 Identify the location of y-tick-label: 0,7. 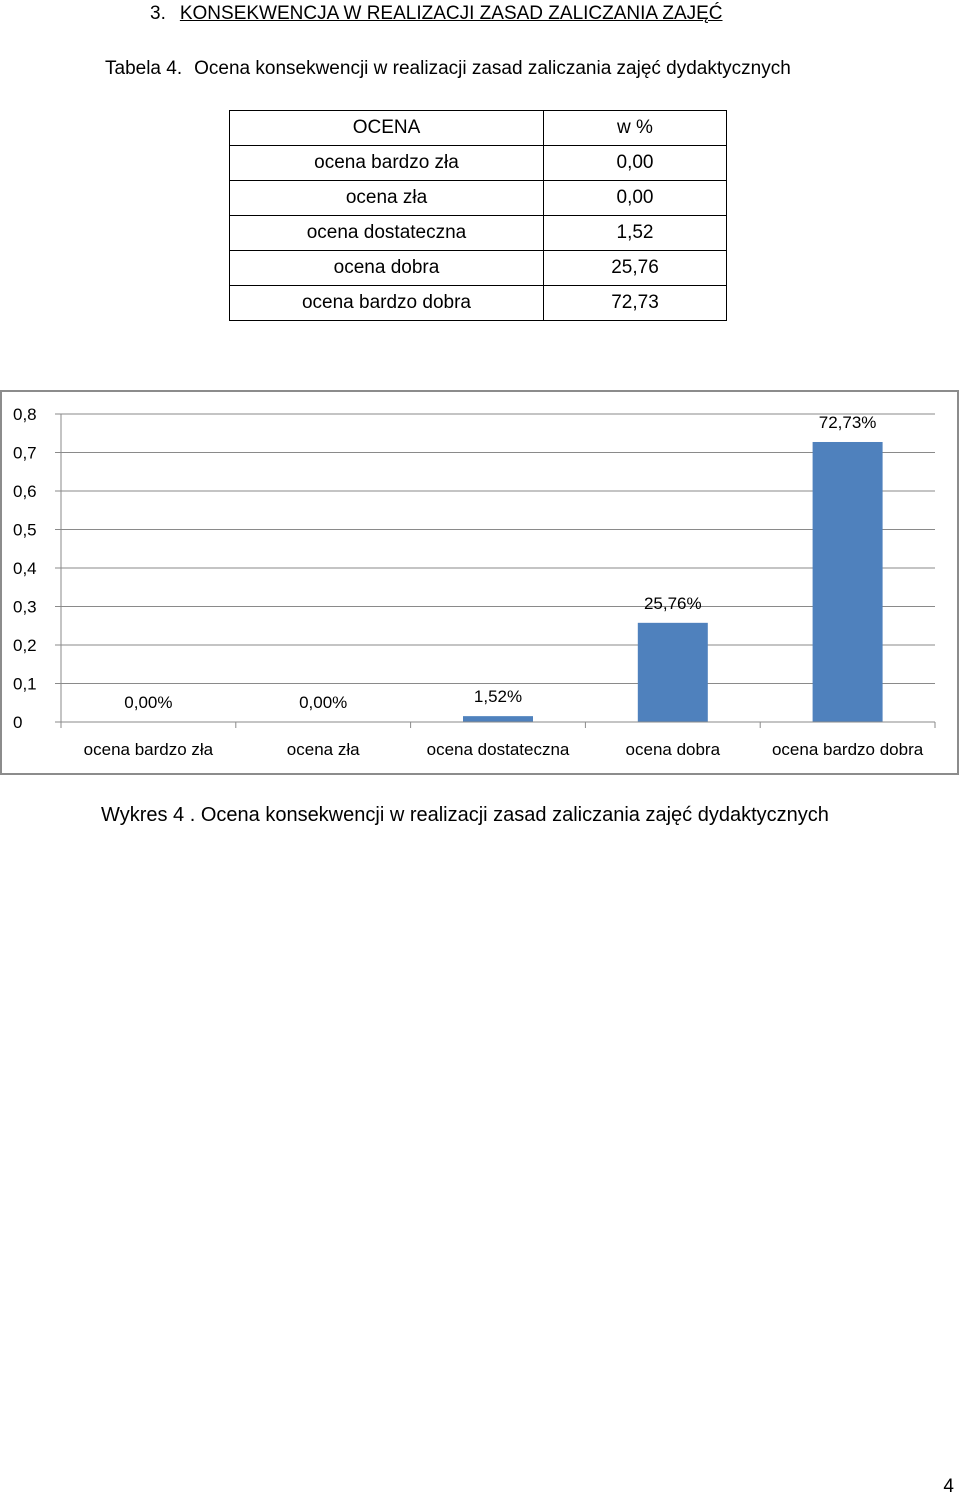
(25, 453).